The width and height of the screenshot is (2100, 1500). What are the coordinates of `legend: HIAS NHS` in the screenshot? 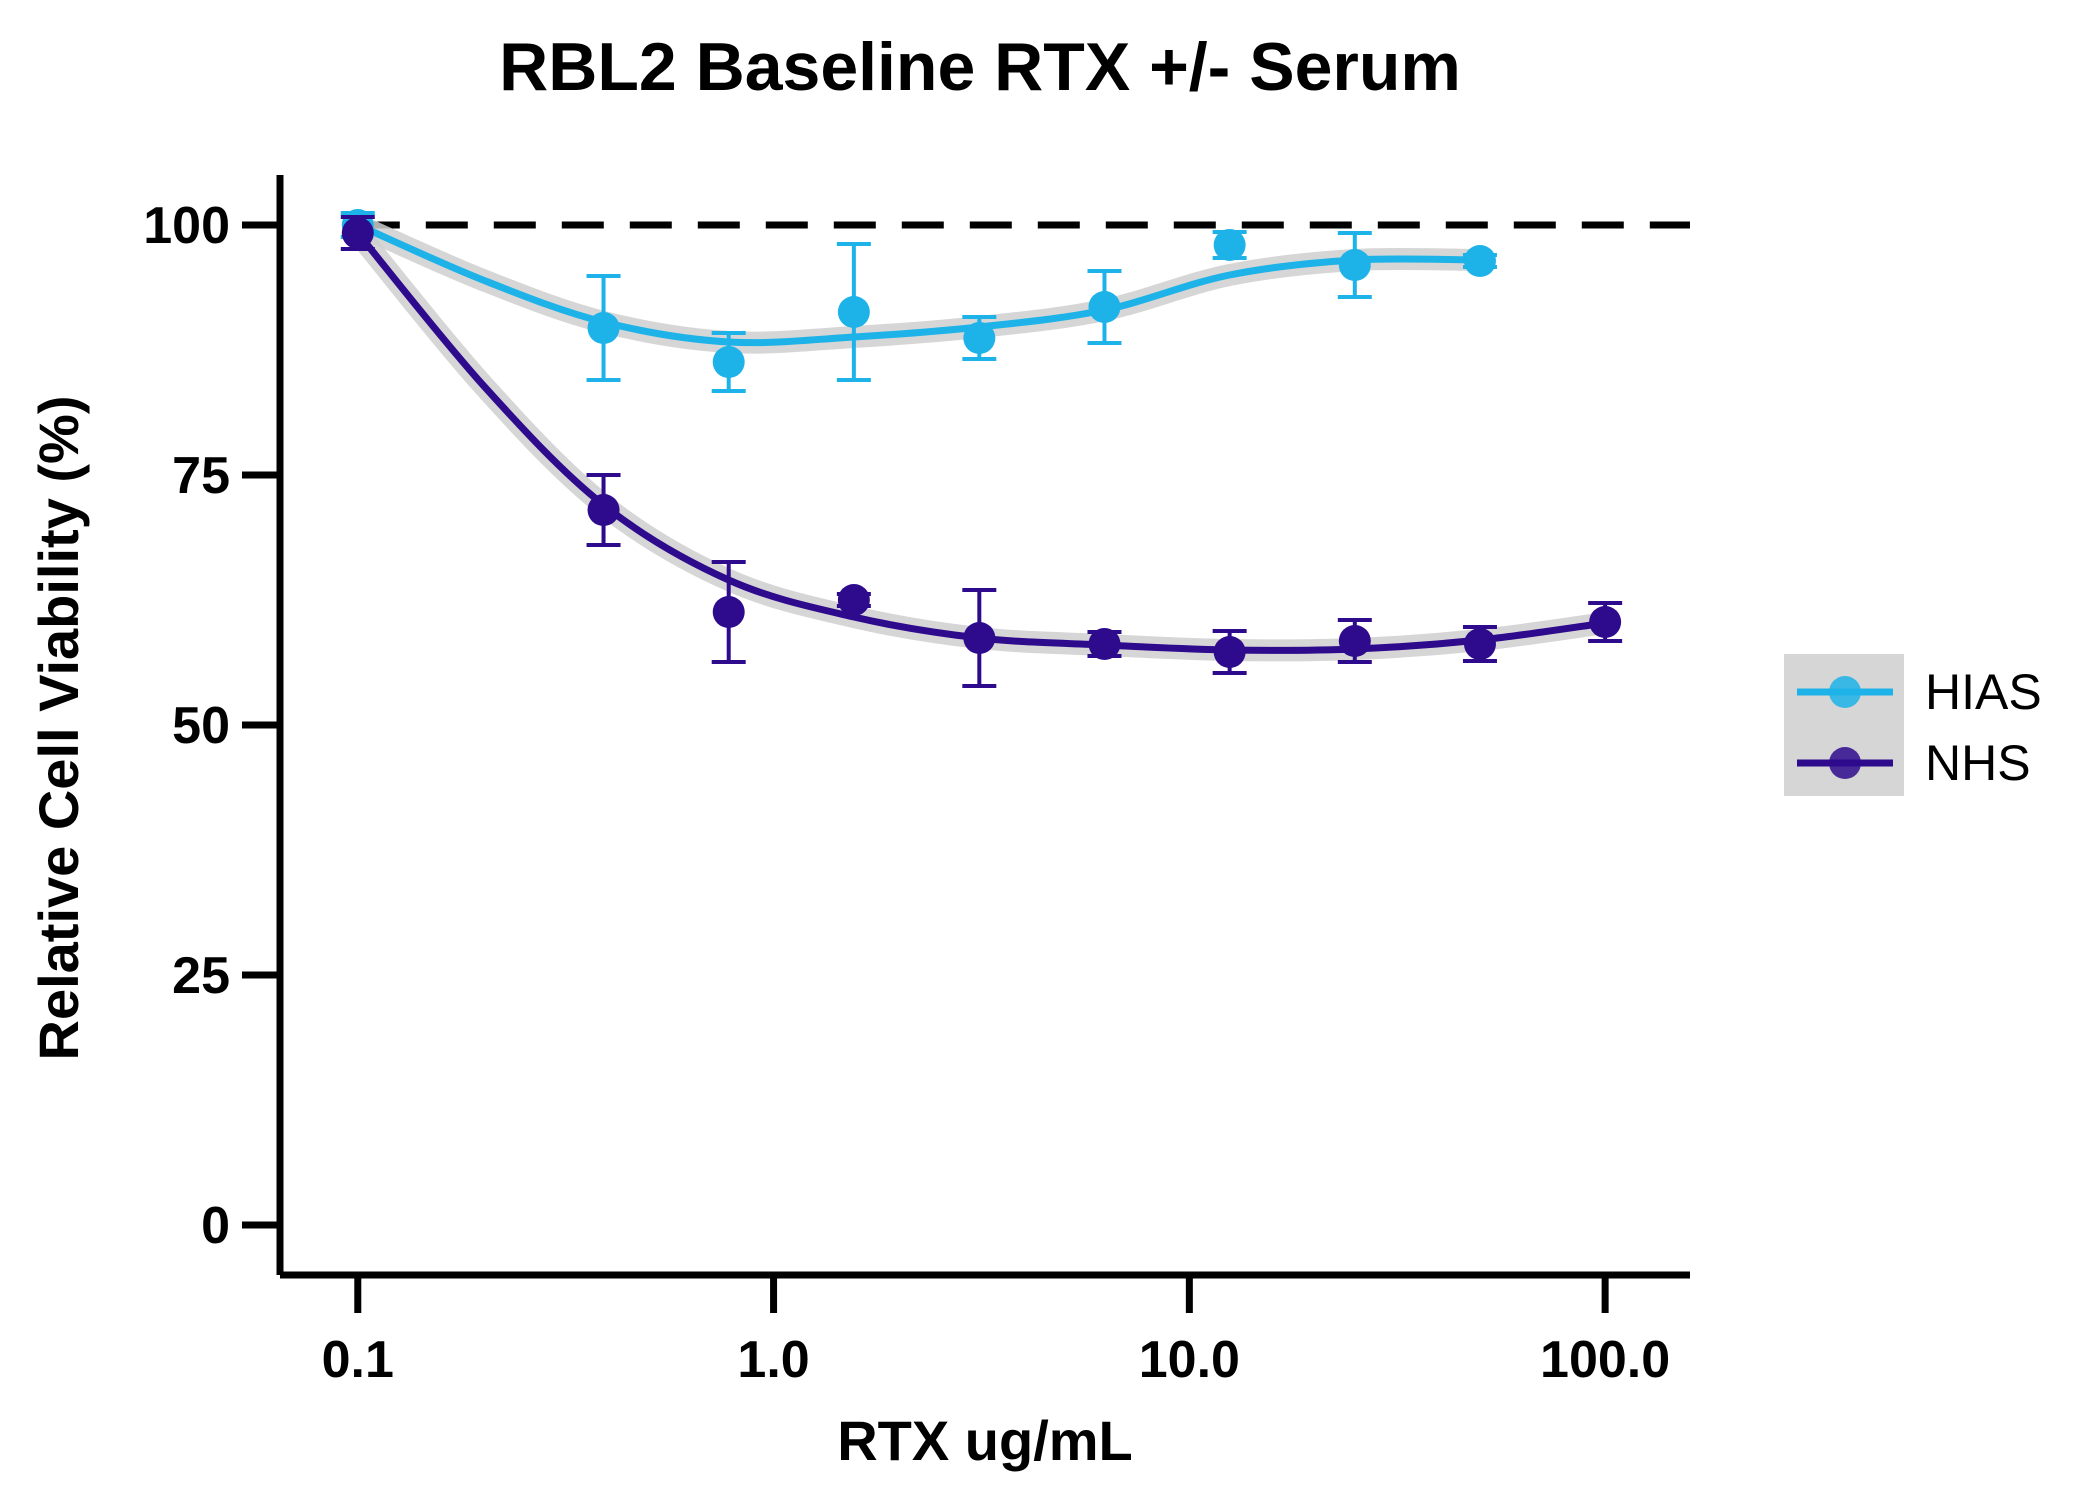 It's located at (1913, 725).